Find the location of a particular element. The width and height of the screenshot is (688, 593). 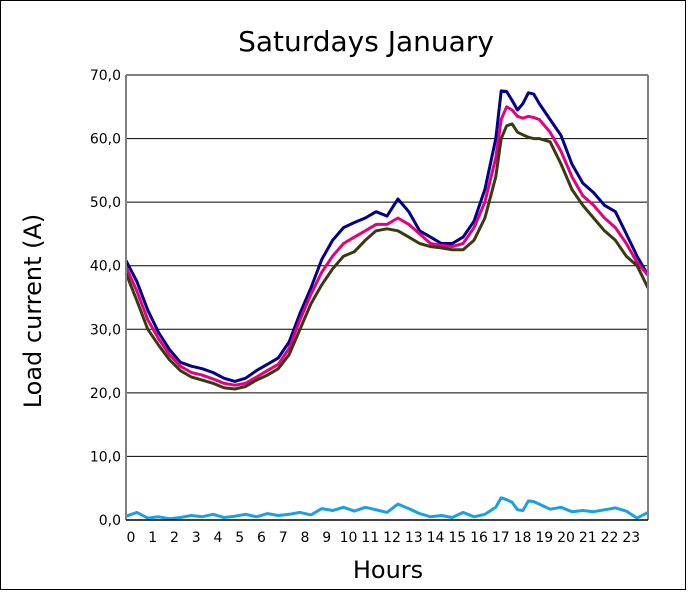

y-tick-label: 50,0 is located at coordinates (105, 203).